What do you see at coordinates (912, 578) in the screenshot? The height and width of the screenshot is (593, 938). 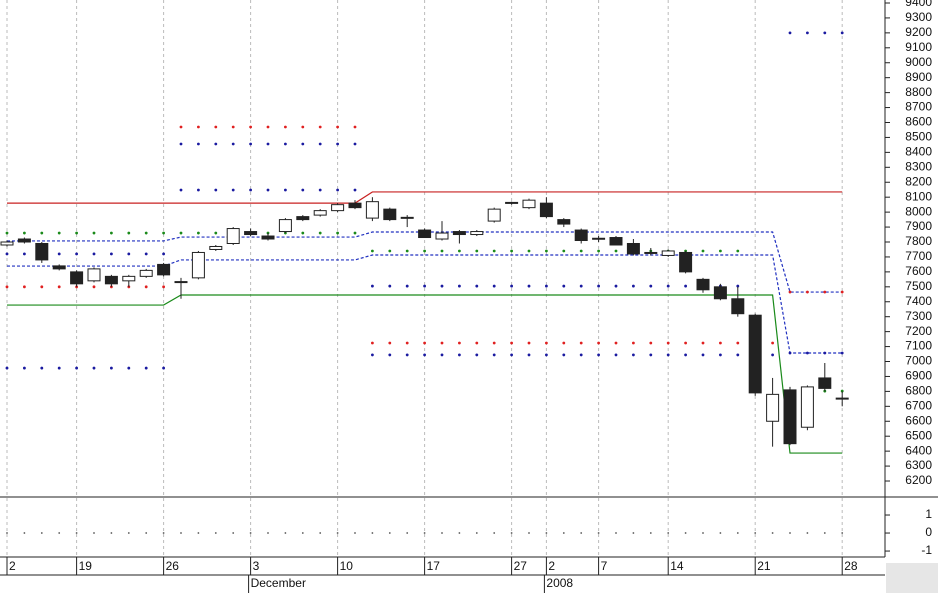 I see `corner` at bounding box center [912, 578].